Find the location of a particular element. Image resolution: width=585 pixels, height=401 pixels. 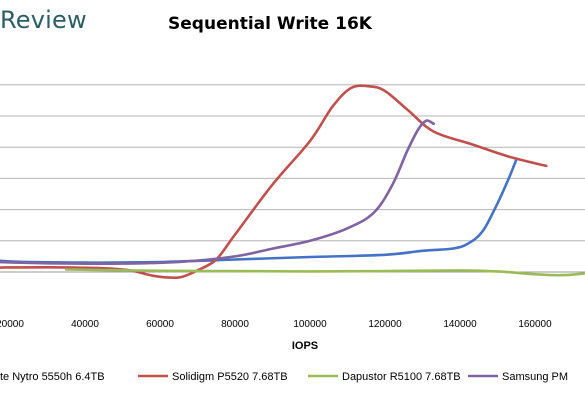

x-tick-label: 160000 is located at coordinates (535, 324).